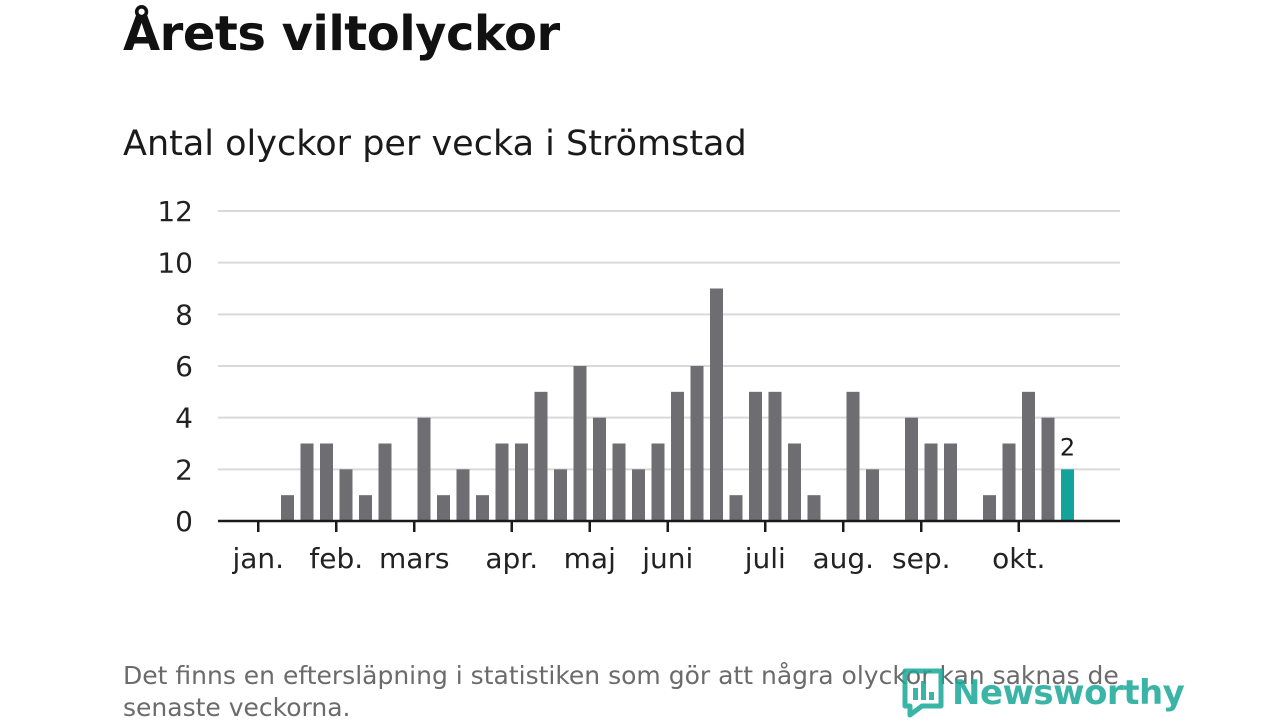 The height and width of the screenshot is (724, 1280). I want to click on y-tick-label: 12, so click(175, 211).